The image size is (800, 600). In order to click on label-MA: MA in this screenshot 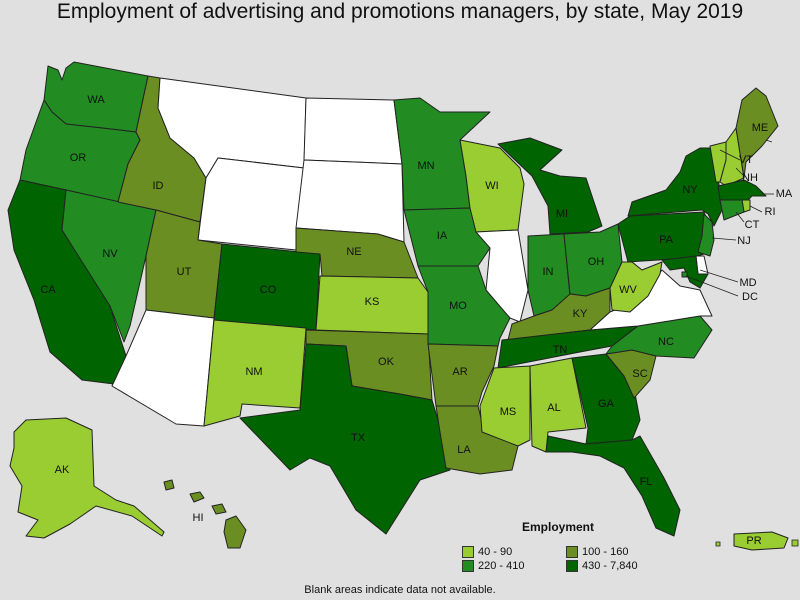, I will do `click(784, 194)`.